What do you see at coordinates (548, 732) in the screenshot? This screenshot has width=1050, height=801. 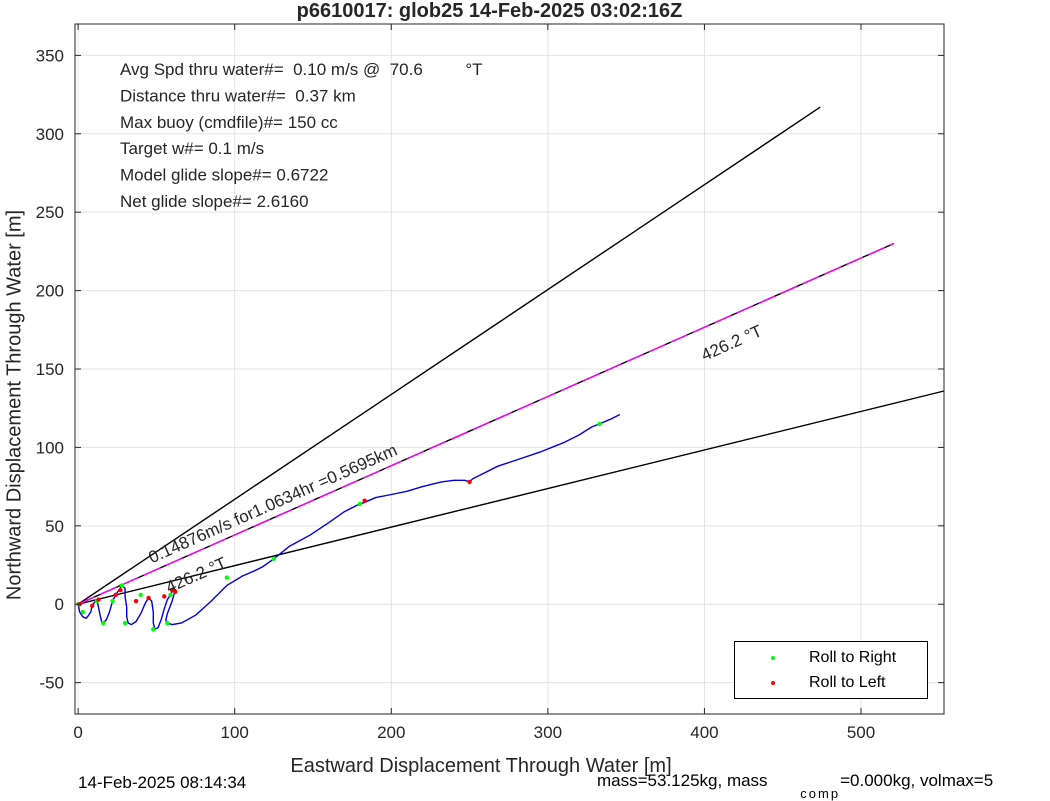 I see `x-tick-label: 300` at bounding box center [548, 732].